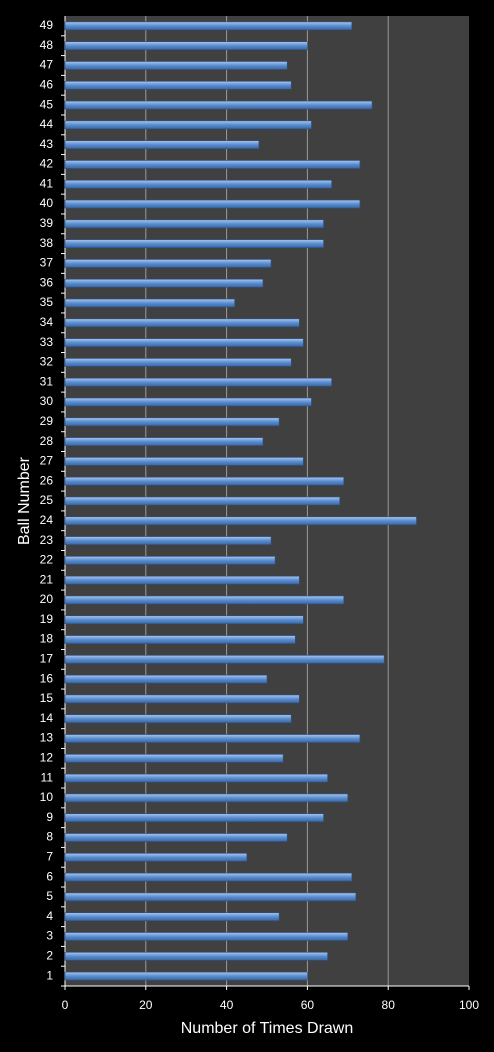 The height and width of the screenshot is (1052, 494). I want to click on y-tick-label: 19, so click(47, 619).